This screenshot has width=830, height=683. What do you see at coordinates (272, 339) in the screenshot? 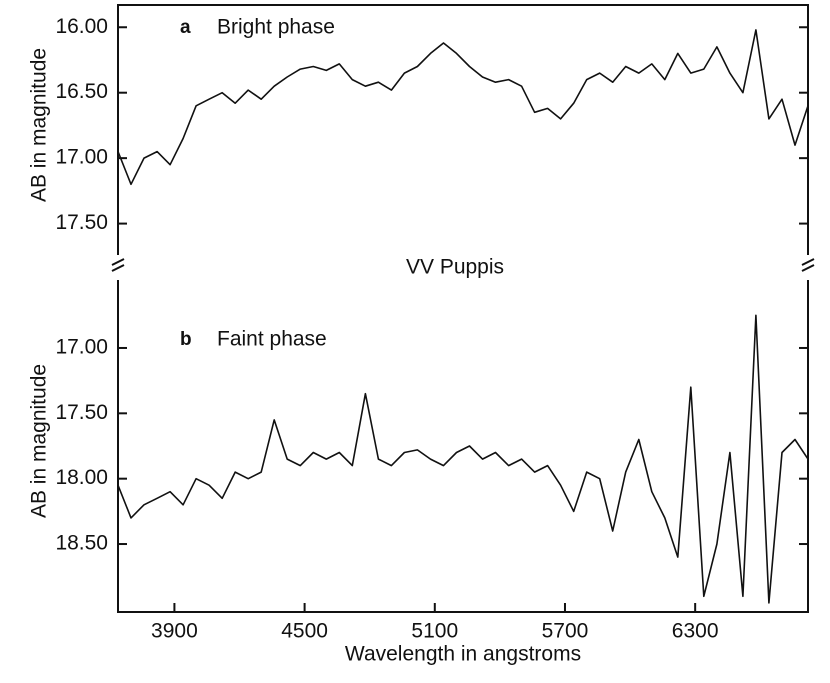
I see `panel-subtitle: Faint phase` at bounding box center [272, 339].